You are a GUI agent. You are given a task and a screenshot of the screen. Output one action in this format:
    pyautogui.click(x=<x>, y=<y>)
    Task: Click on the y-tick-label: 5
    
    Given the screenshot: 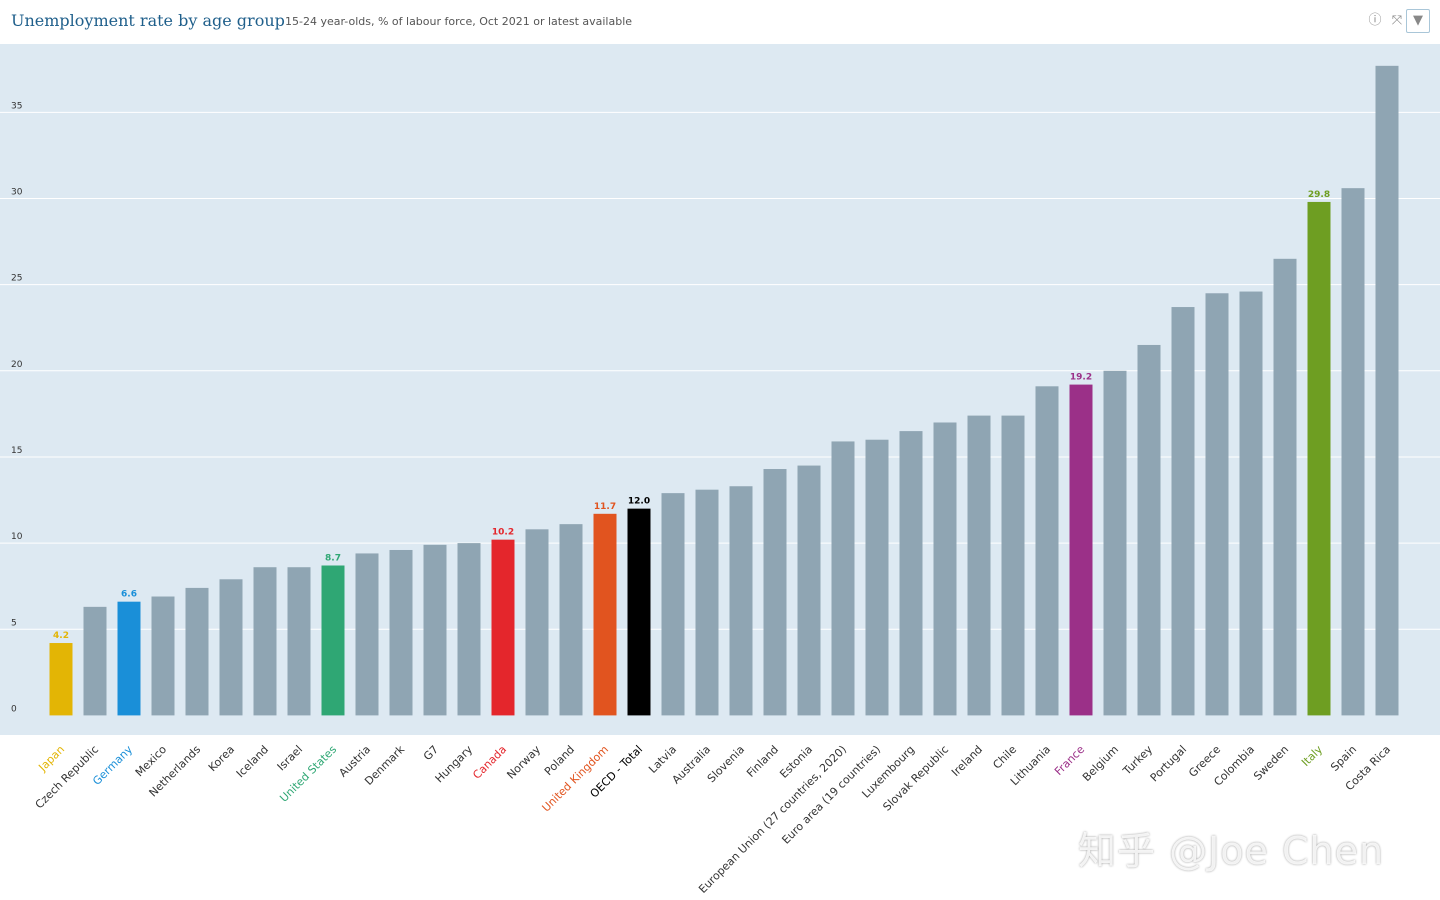 What is the action you would take?
    pyautogui.click(x=14, y=623)
    